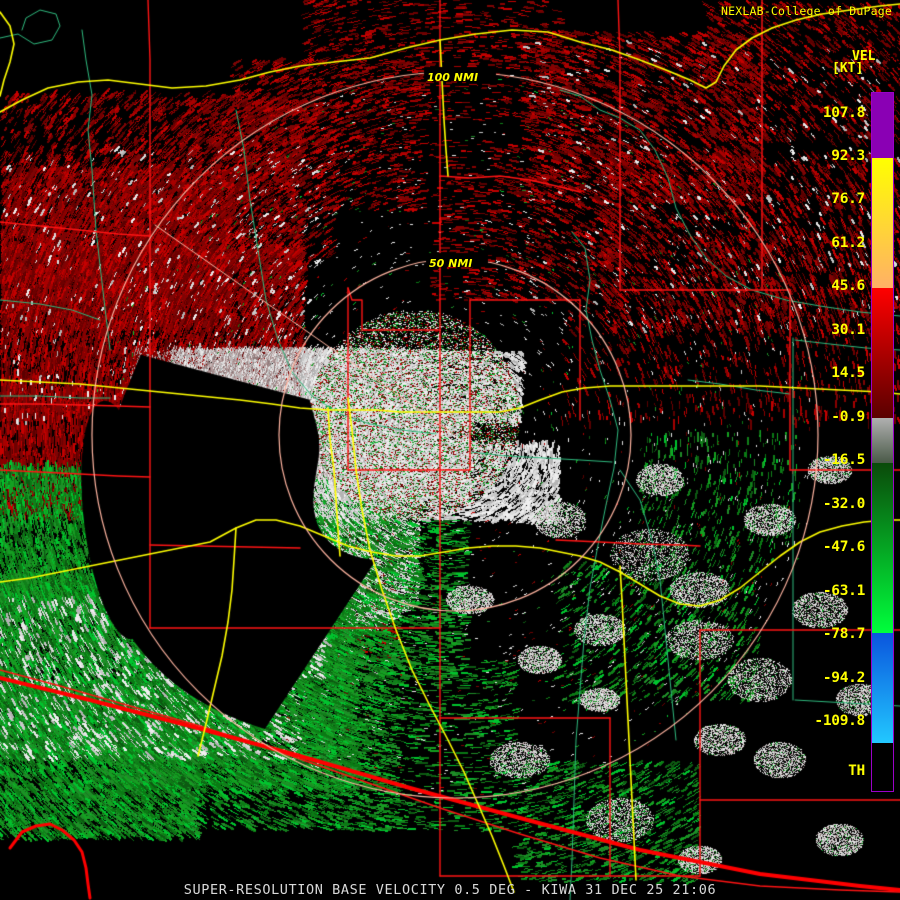 The width and height of the screenshot is (900, 900). Describe the element at coordinates (839, 721) in the screenshot. I see `colorbar-tick-14: -109.8` at that location.